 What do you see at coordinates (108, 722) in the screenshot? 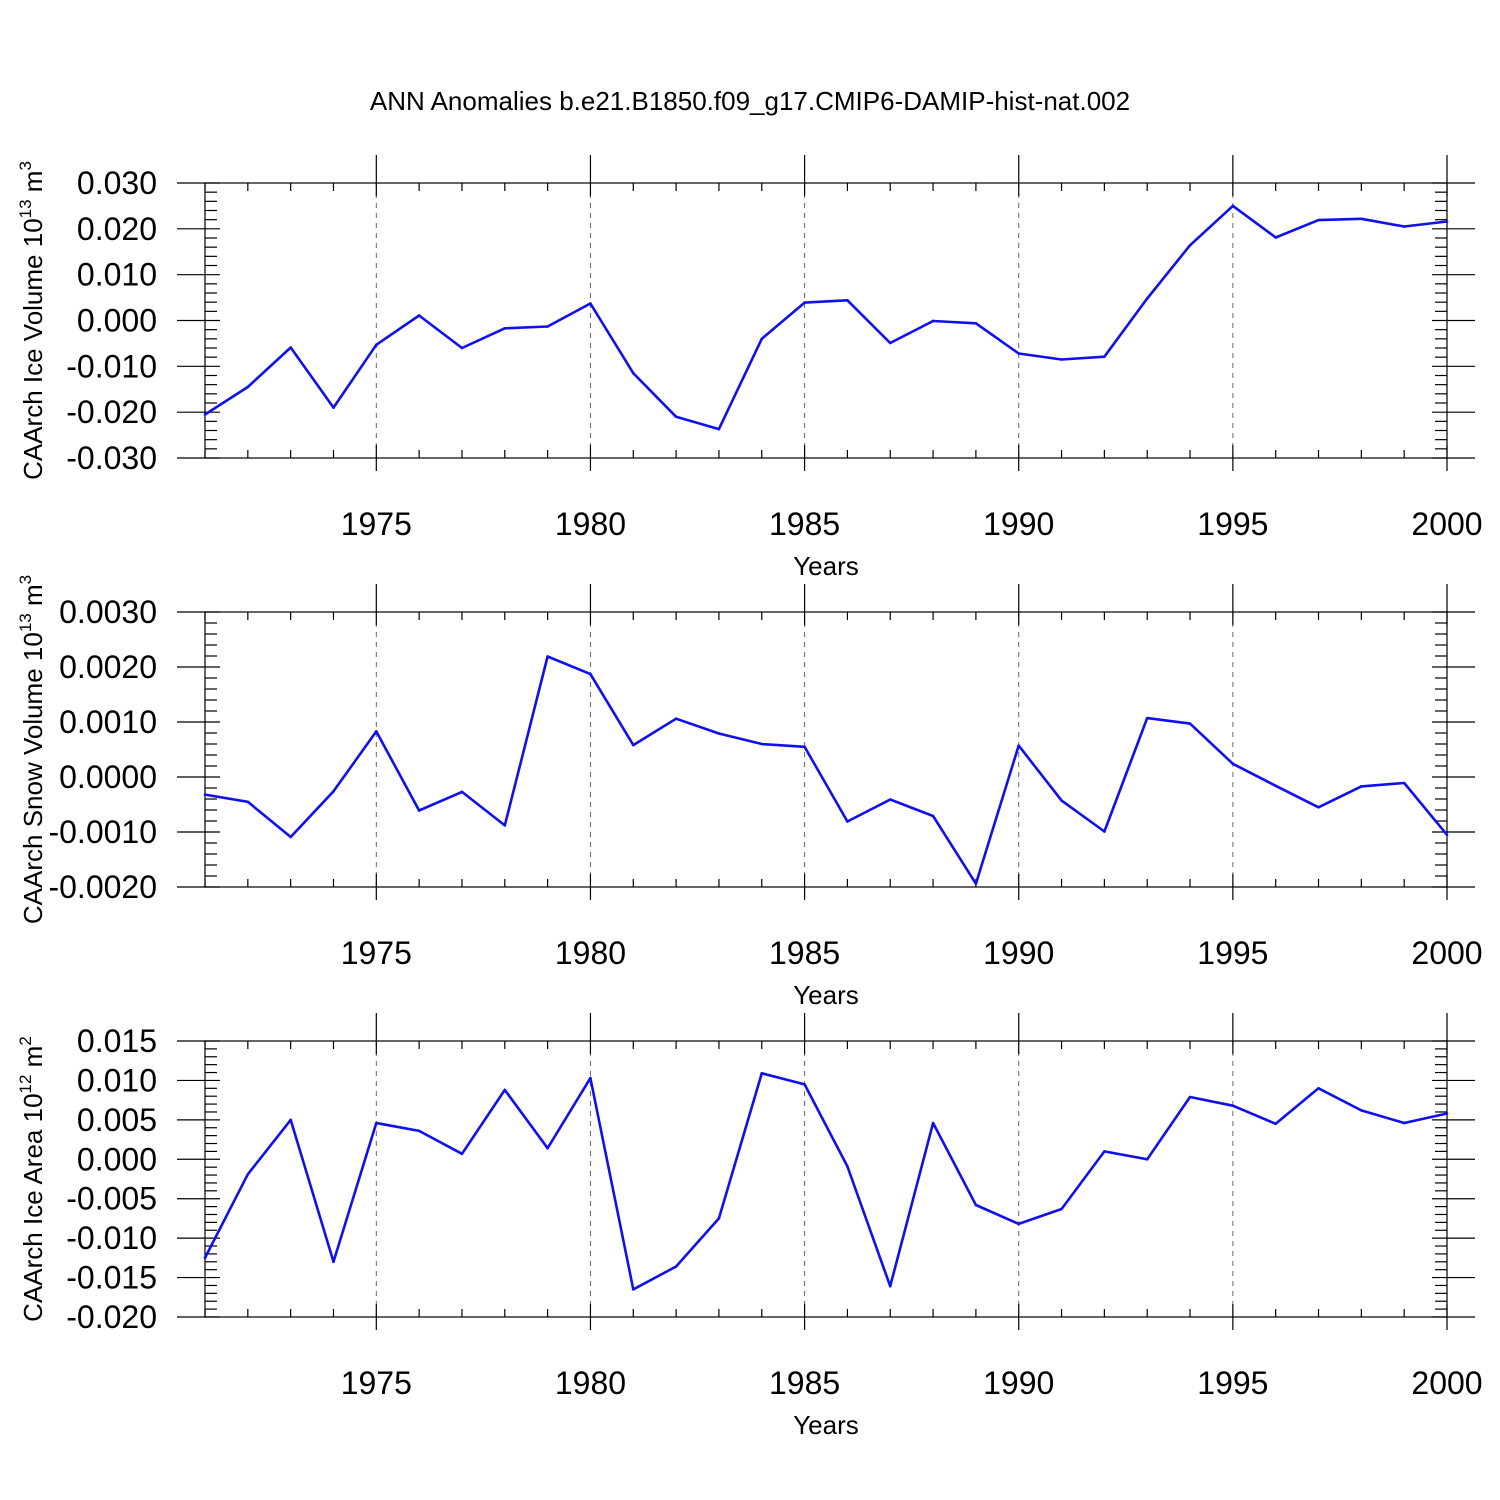
I see `y-tick-label: 0.0010` at bounding box center [108, 722].